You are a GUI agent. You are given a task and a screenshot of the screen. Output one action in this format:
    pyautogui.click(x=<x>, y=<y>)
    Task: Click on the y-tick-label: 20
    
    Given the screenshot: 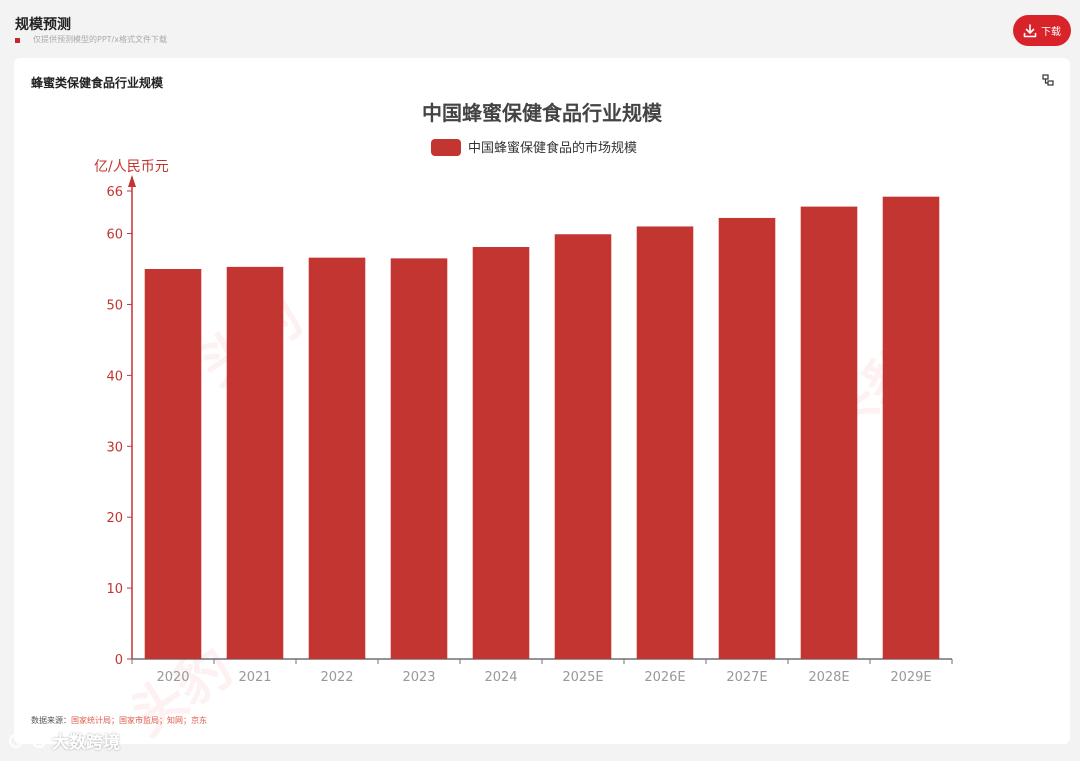 What is the action you would take?
    pyautogui.click(x=114, y=518)
    